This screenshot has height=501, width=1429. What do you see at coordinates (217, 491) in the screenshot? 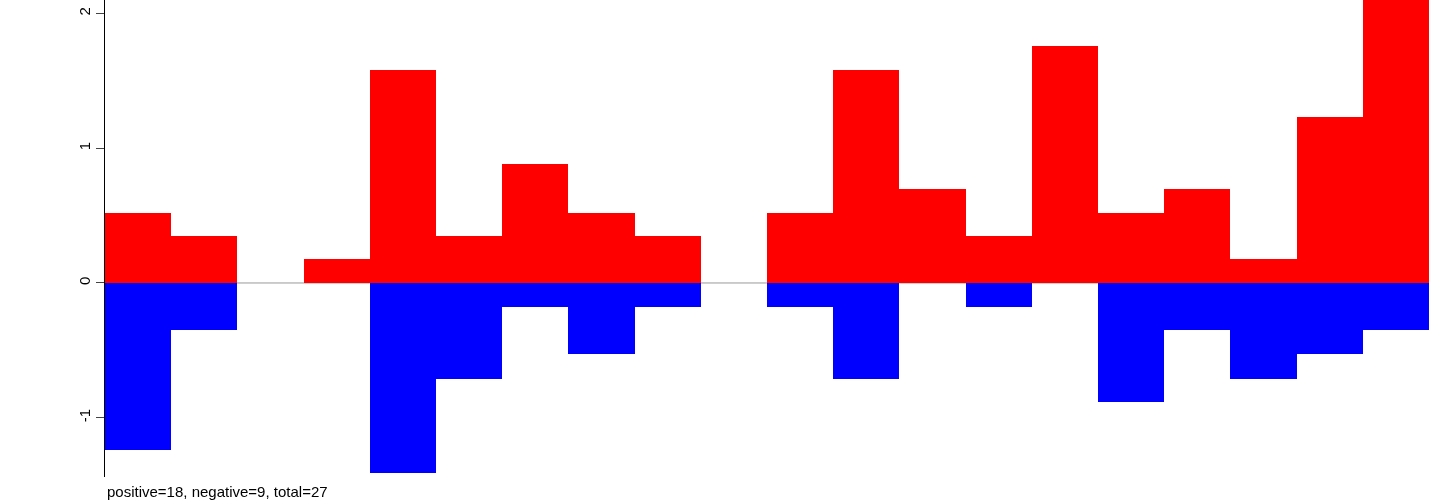
I see `text: positive=18, negative=9, total=27` at bounding box center [217, 491].